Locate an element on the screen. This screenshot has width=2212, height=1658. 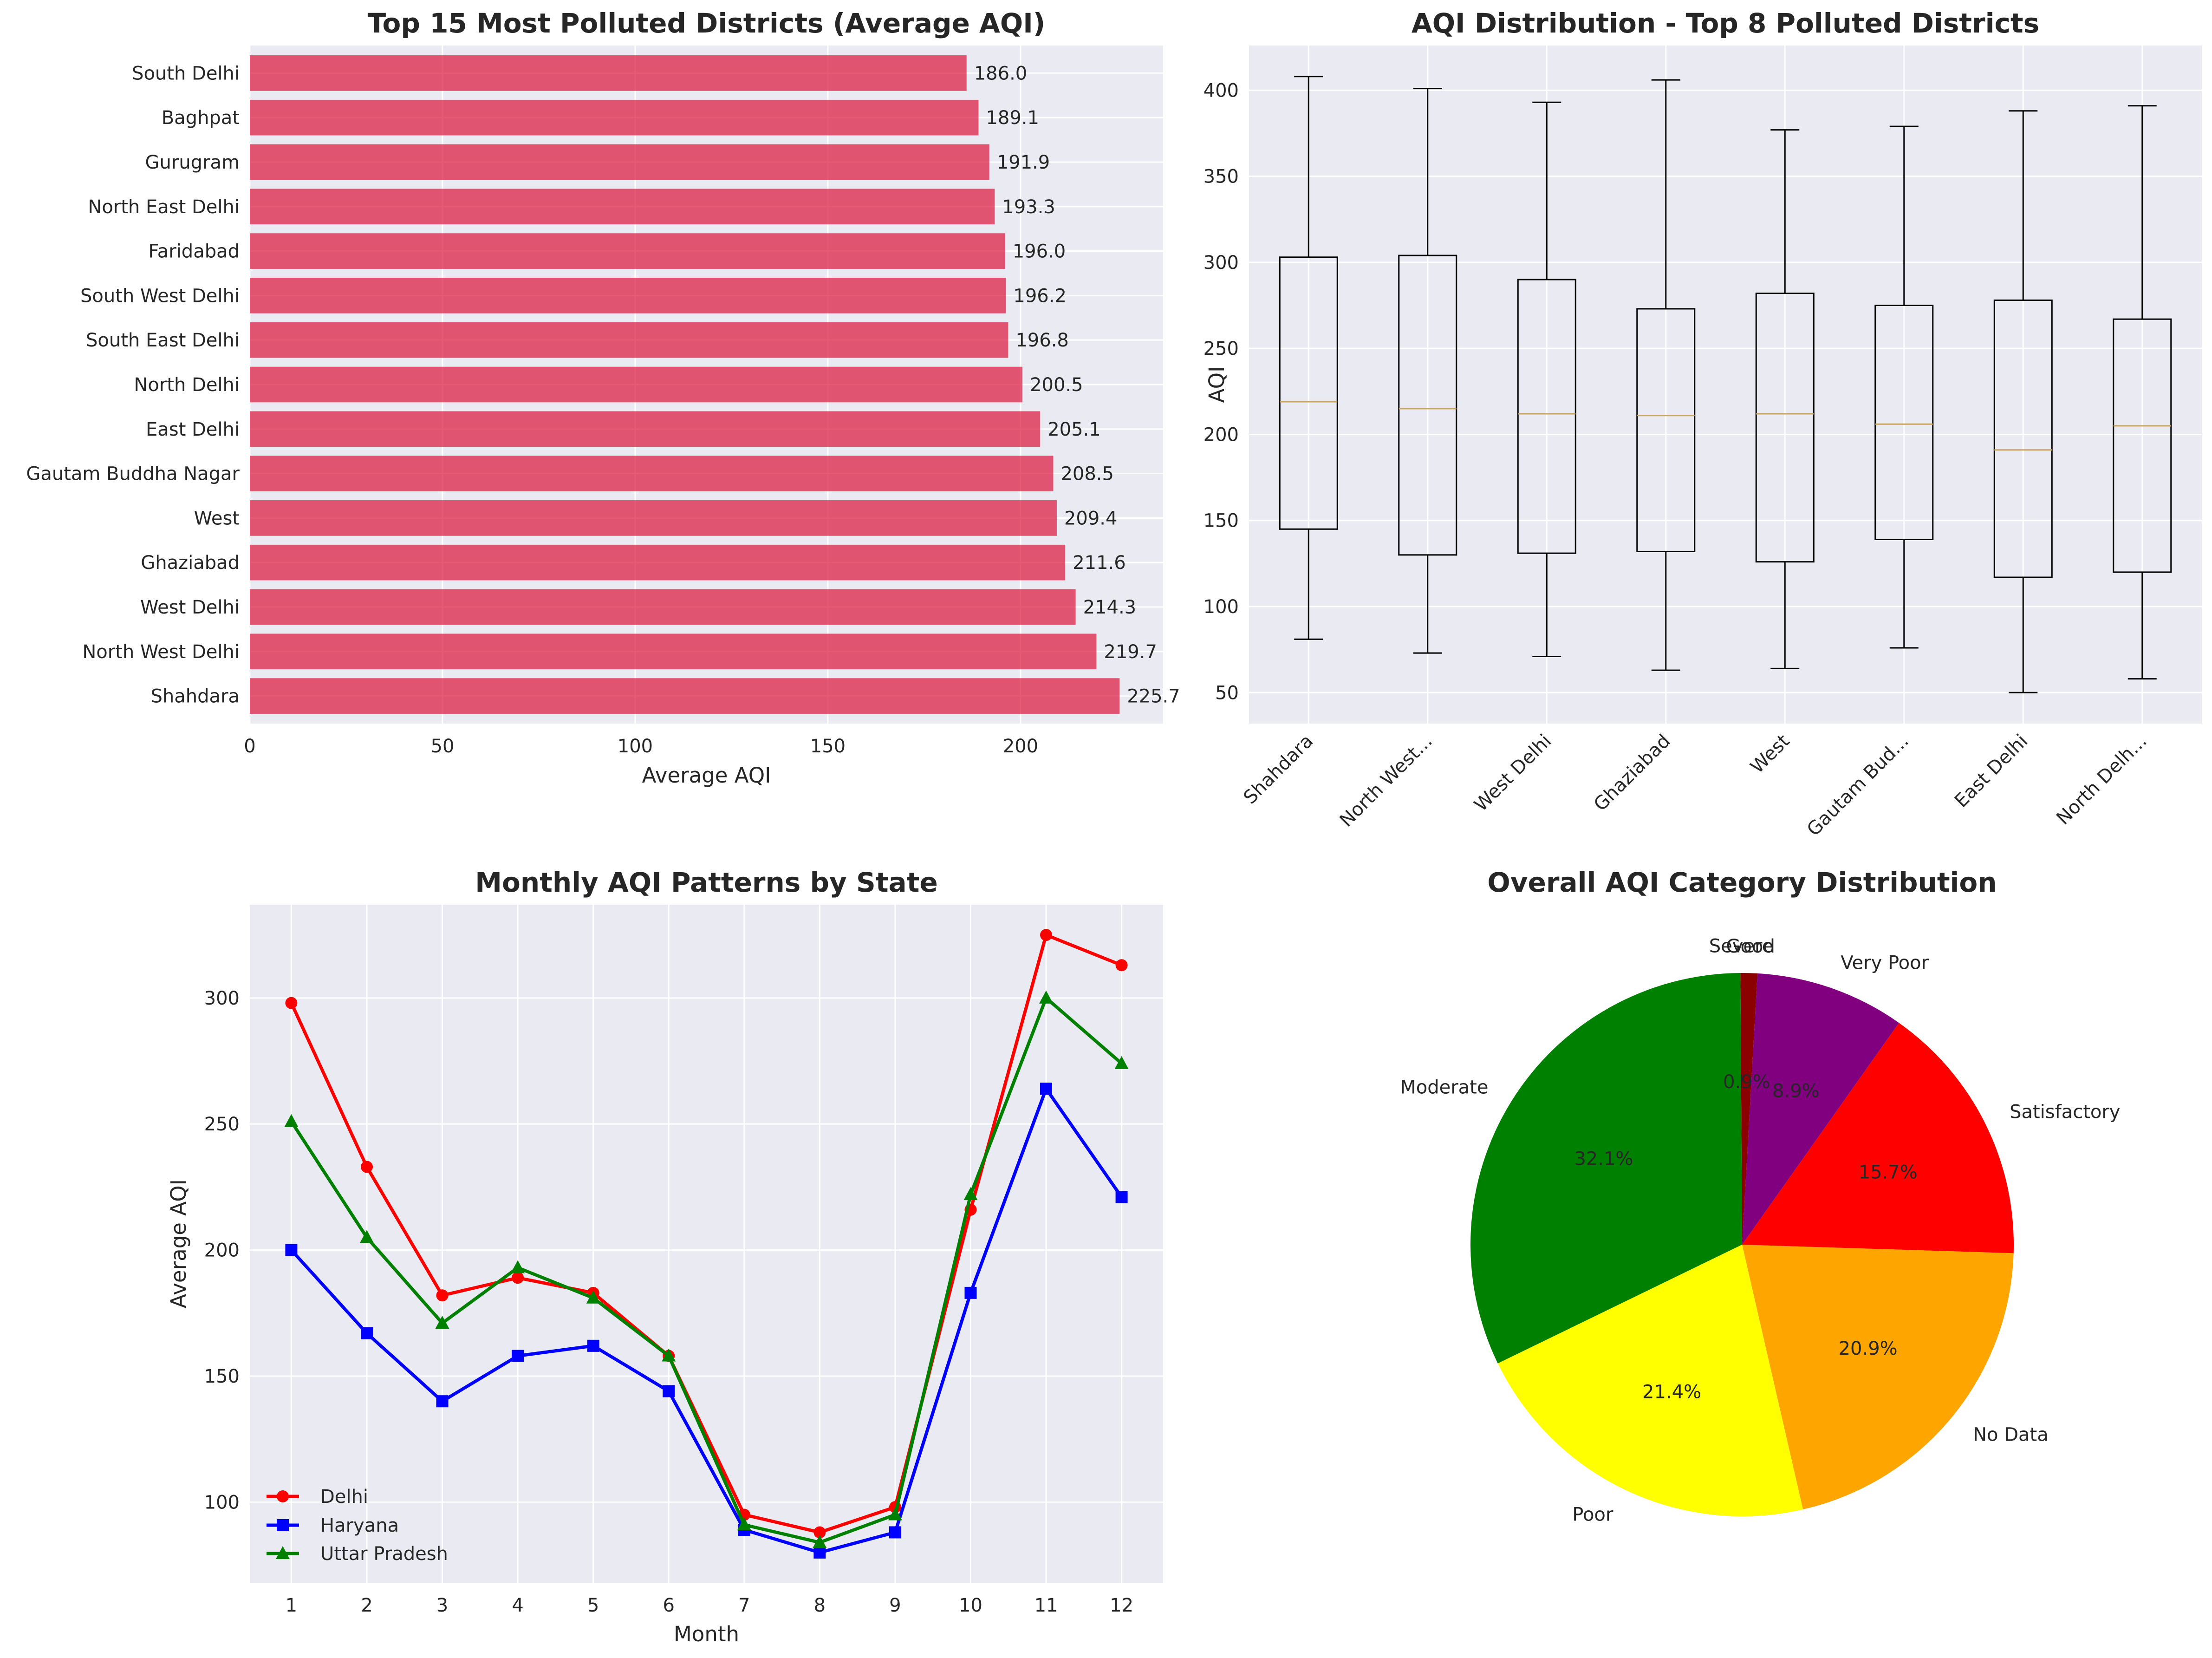
pie-label: Satisfactory is located at coordinates (2065, 1112).